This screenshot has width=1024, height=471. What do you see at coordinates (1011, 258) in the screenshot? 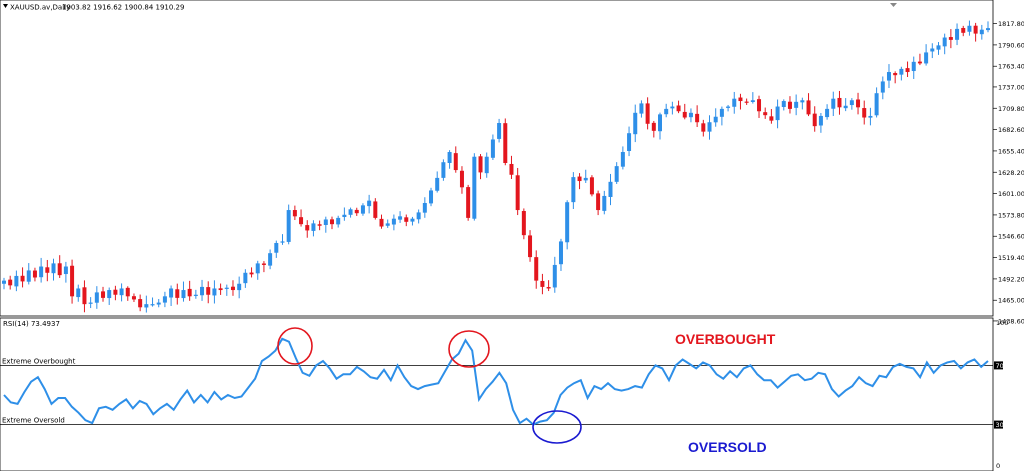
I see `price-tick-label: 1519.40` at bounding box center [1011, 258].